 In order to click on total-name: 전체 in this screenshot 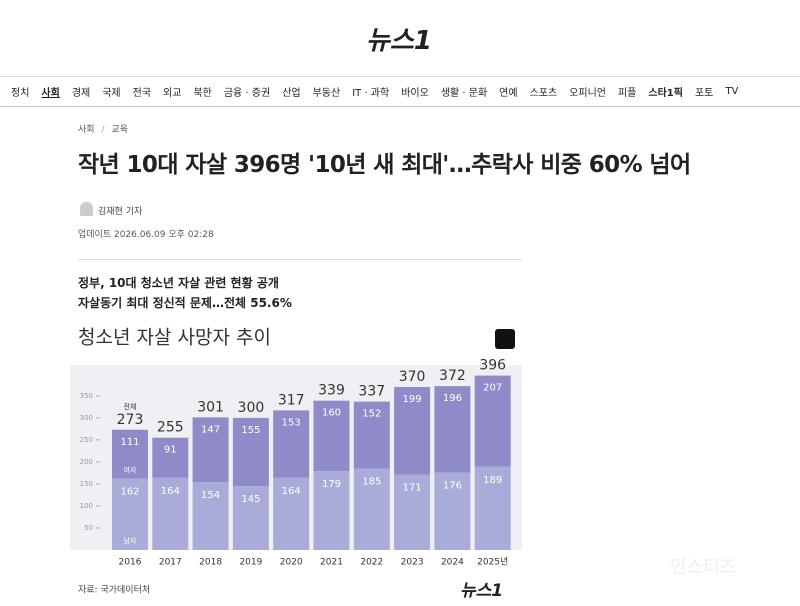, I will do `click(130, 406)`.